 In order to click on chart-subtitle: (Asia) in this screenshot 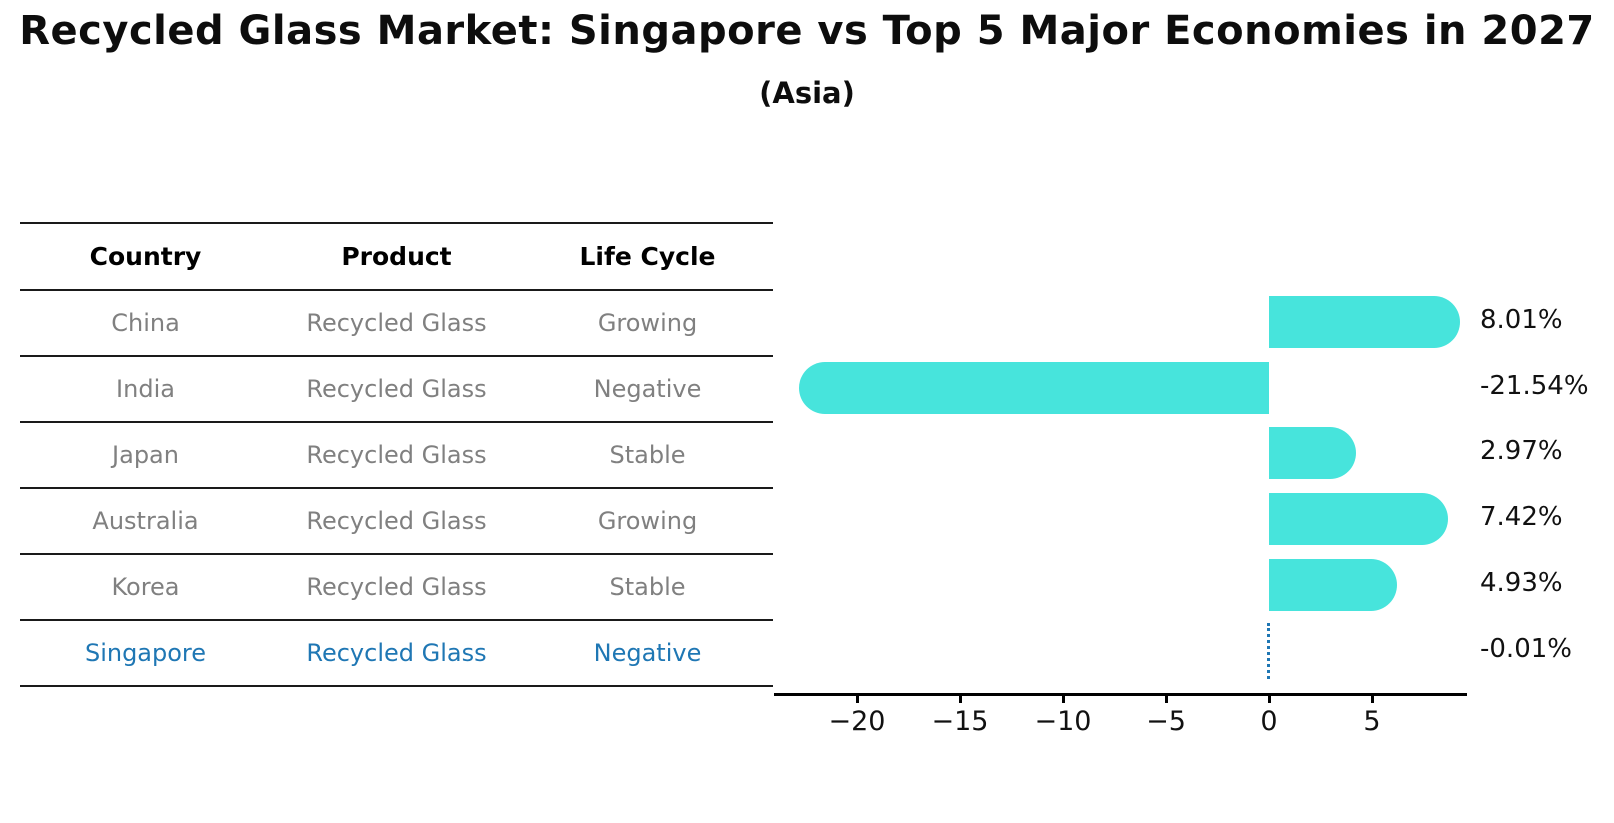, I will do `click(807, 93)`.